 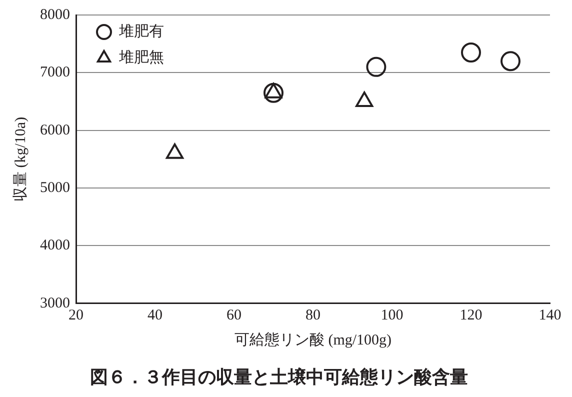 What do you see at coordinates (234, 315) in the screenshot?
I see `x-tick-label: 60` at bounding box center [234, 315].